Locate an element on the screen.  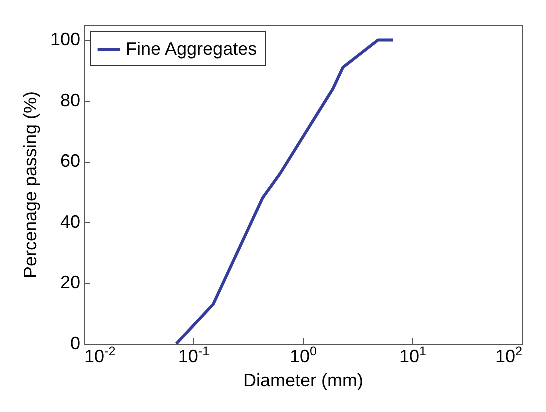
y-tick-label: 80 is located at coordinates (70, 100).